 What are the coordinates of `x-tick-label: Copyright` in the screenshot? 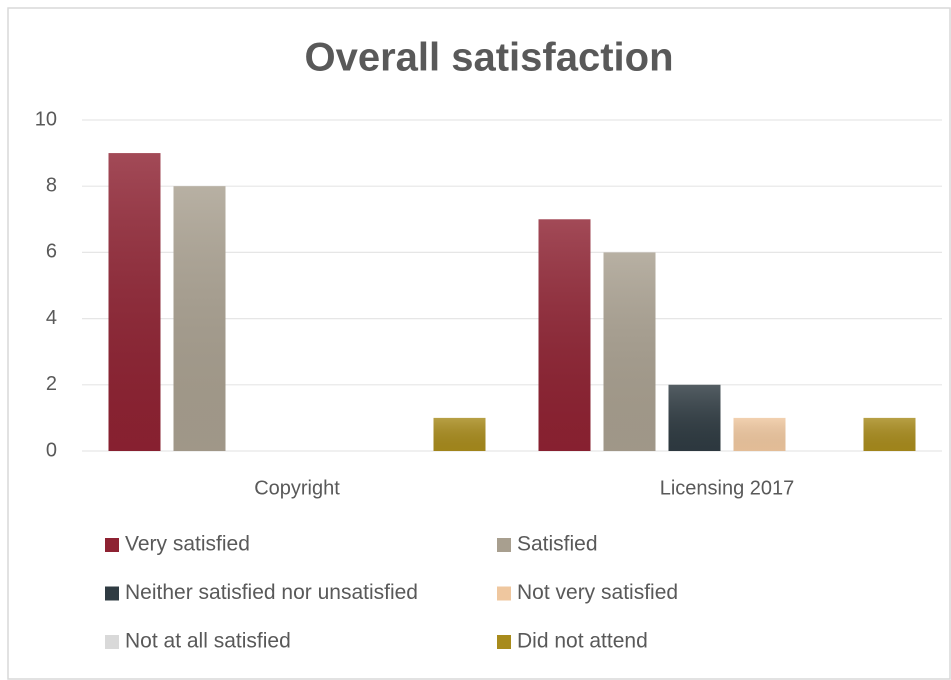 It's located at (297, 488).